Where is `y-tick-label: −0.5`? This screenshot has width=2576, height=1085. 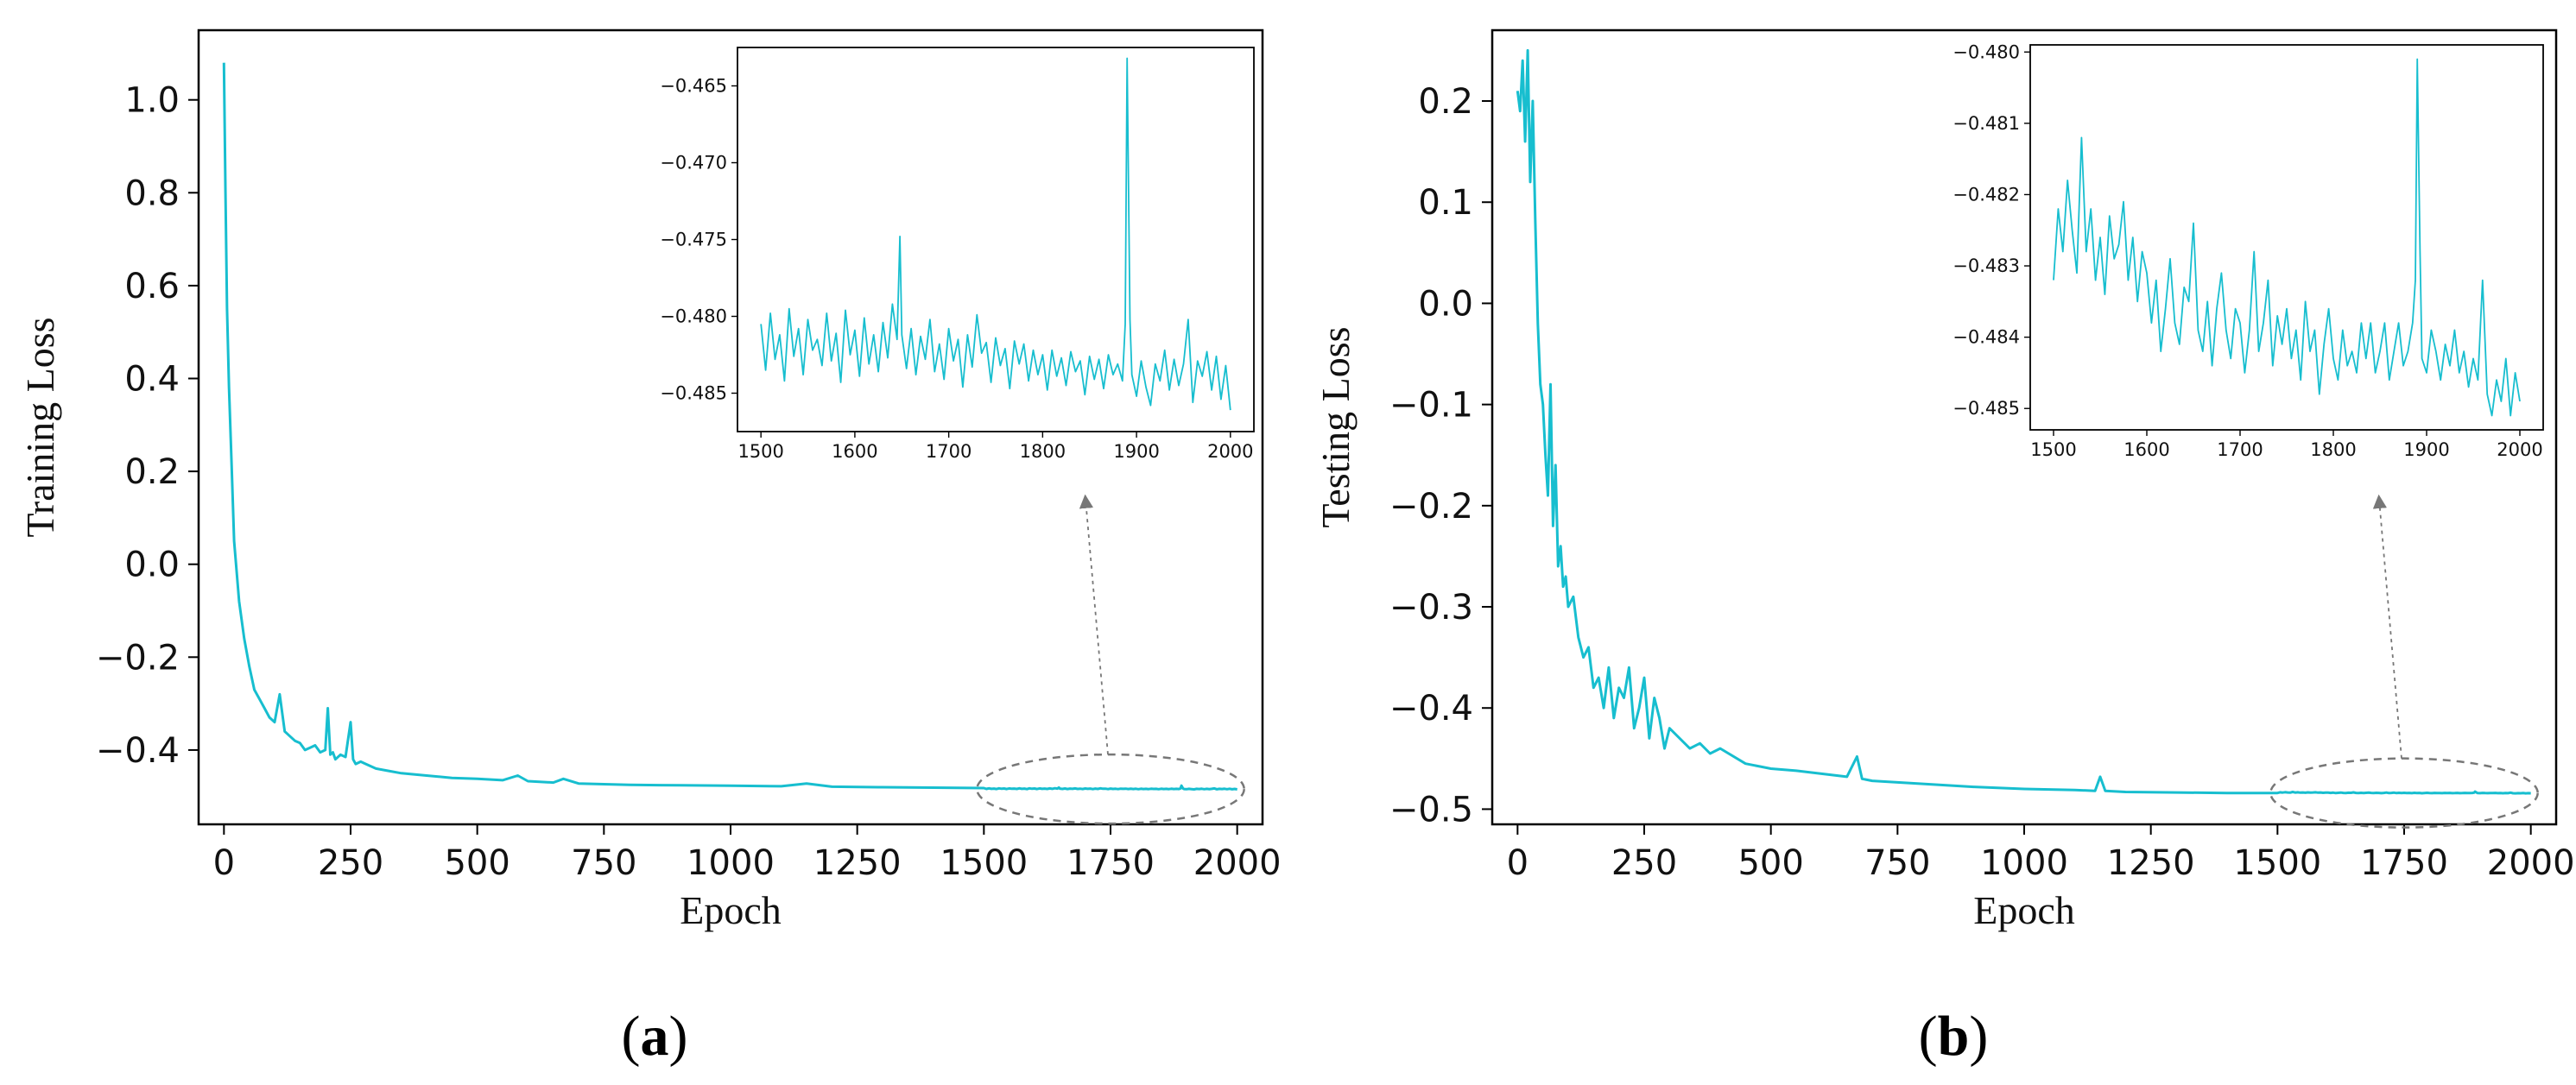 y-tick-label: −0.5 is located at coordinates (1431, 810).